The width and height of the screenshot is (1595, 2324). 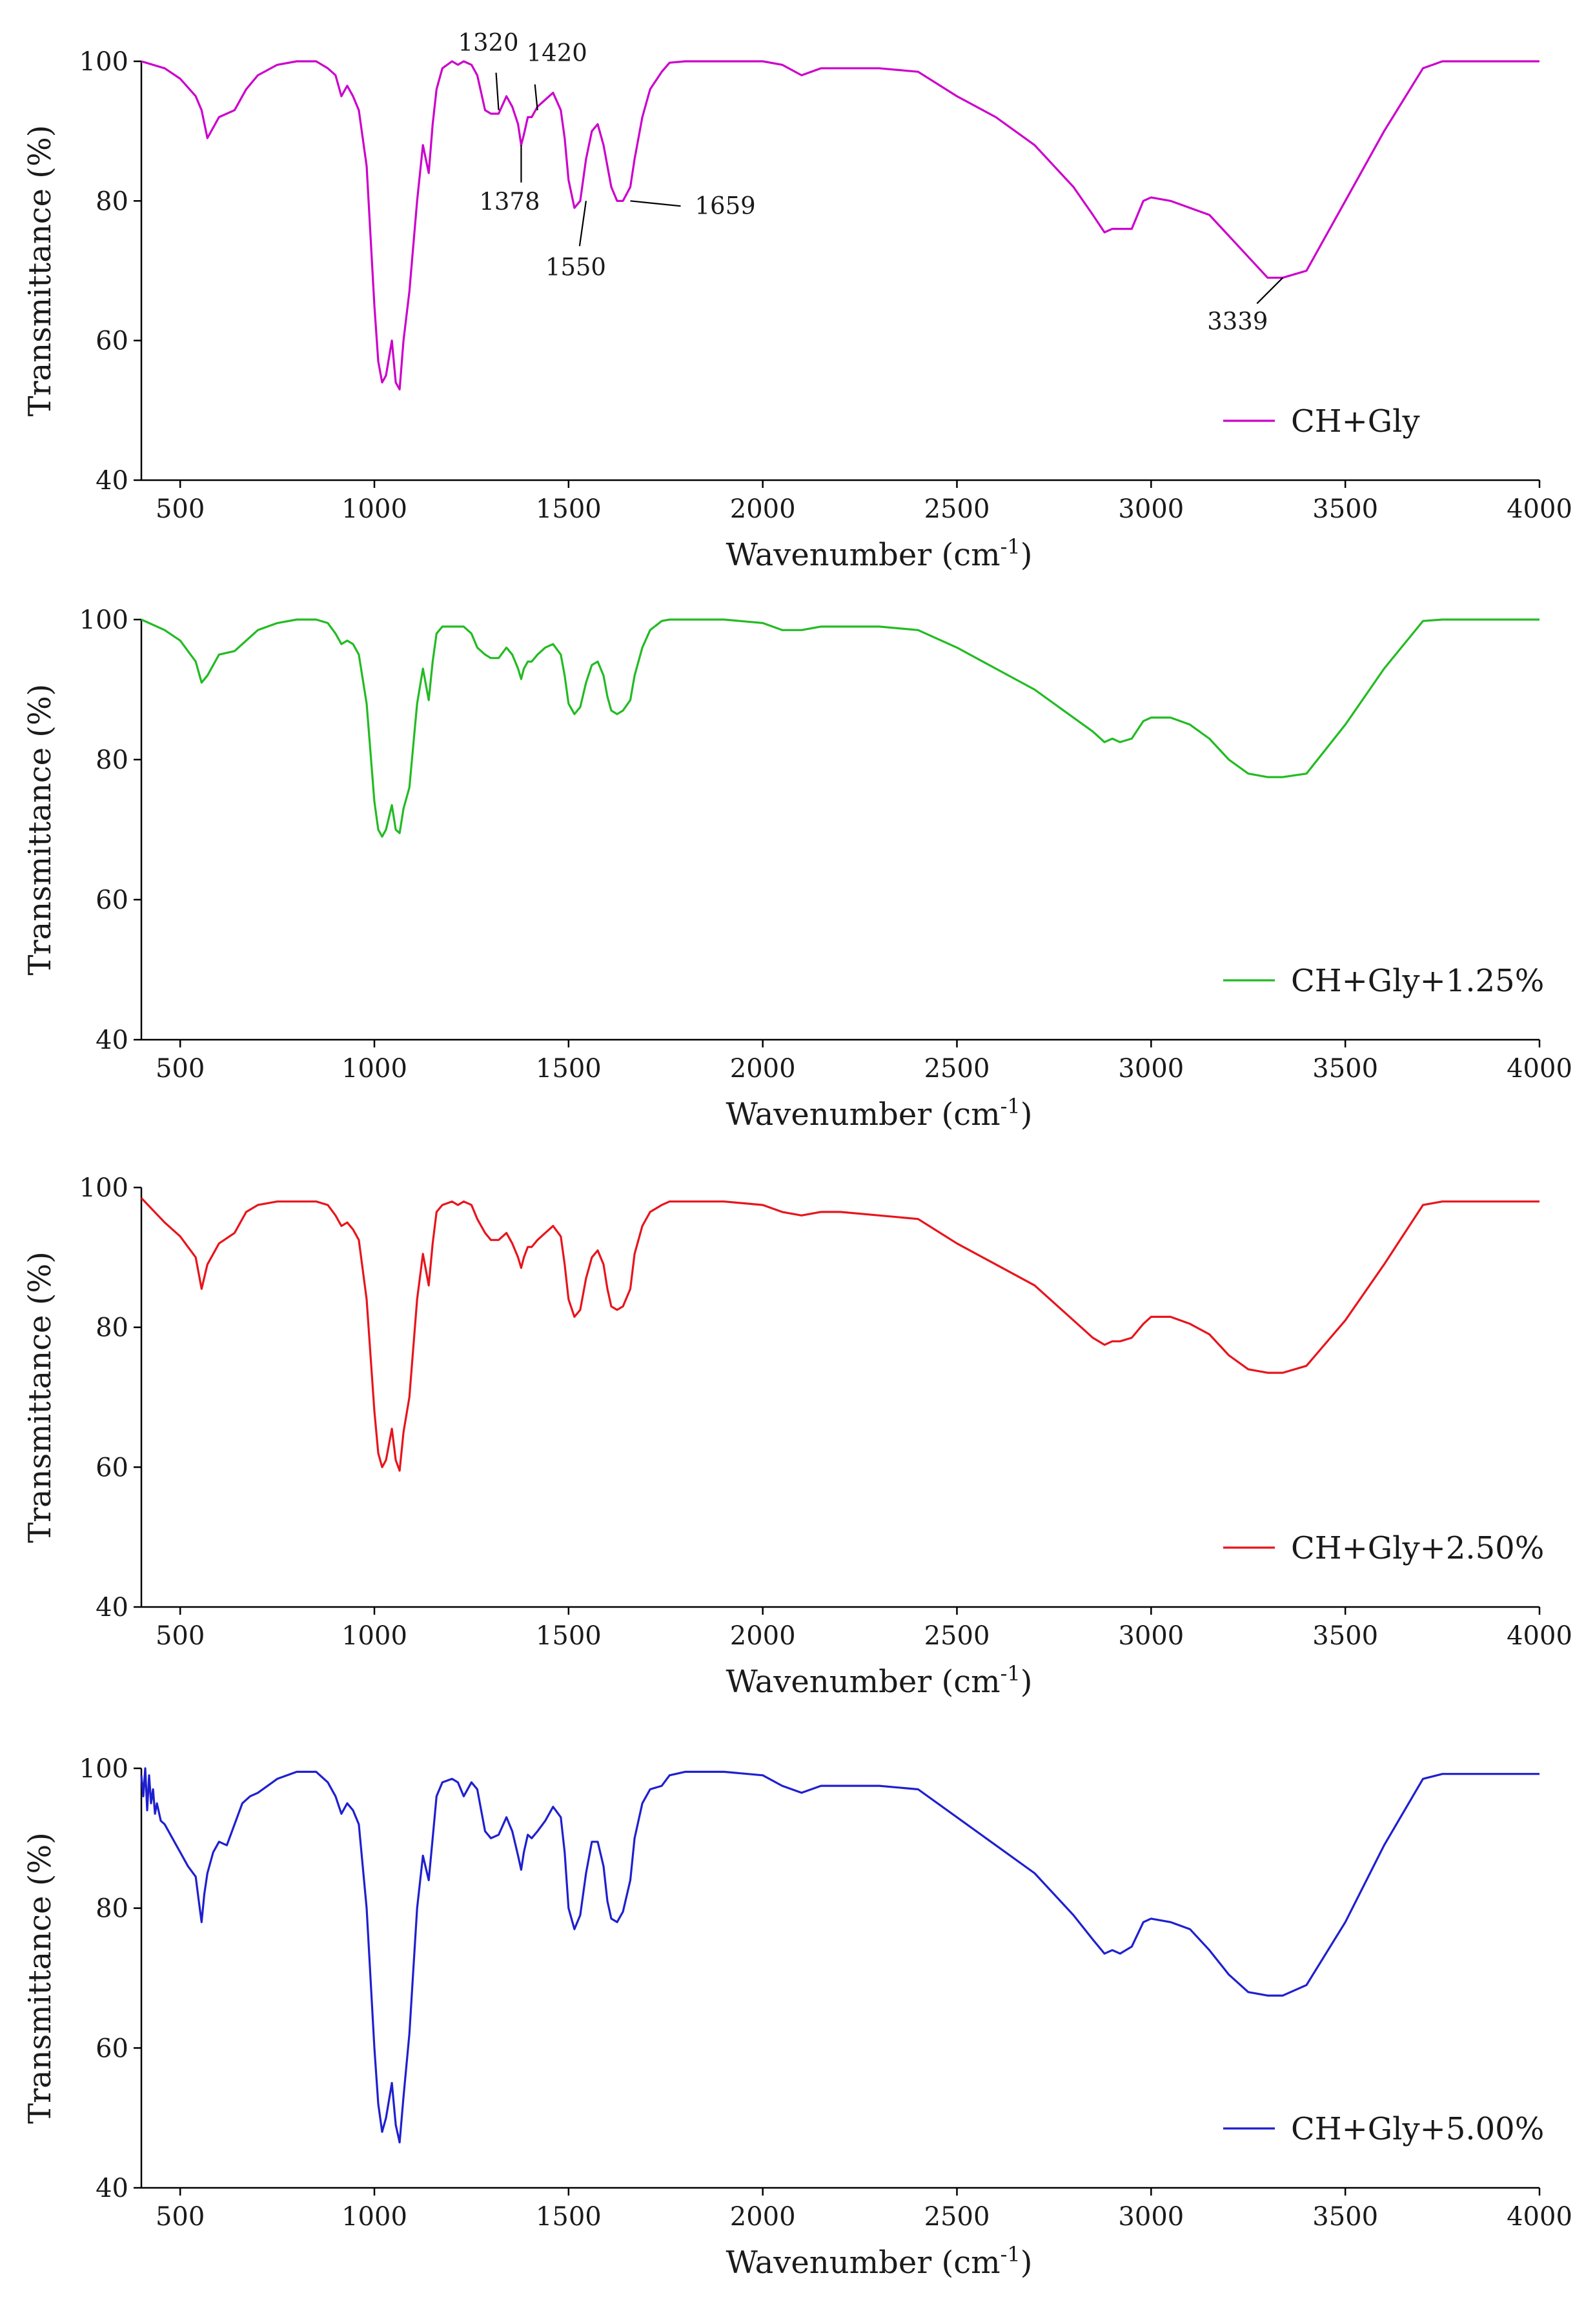 What do you see at coordinates (509, 202) in the screenshot?
I see `annotation-label: 1378` at bounding box center [509, 202].